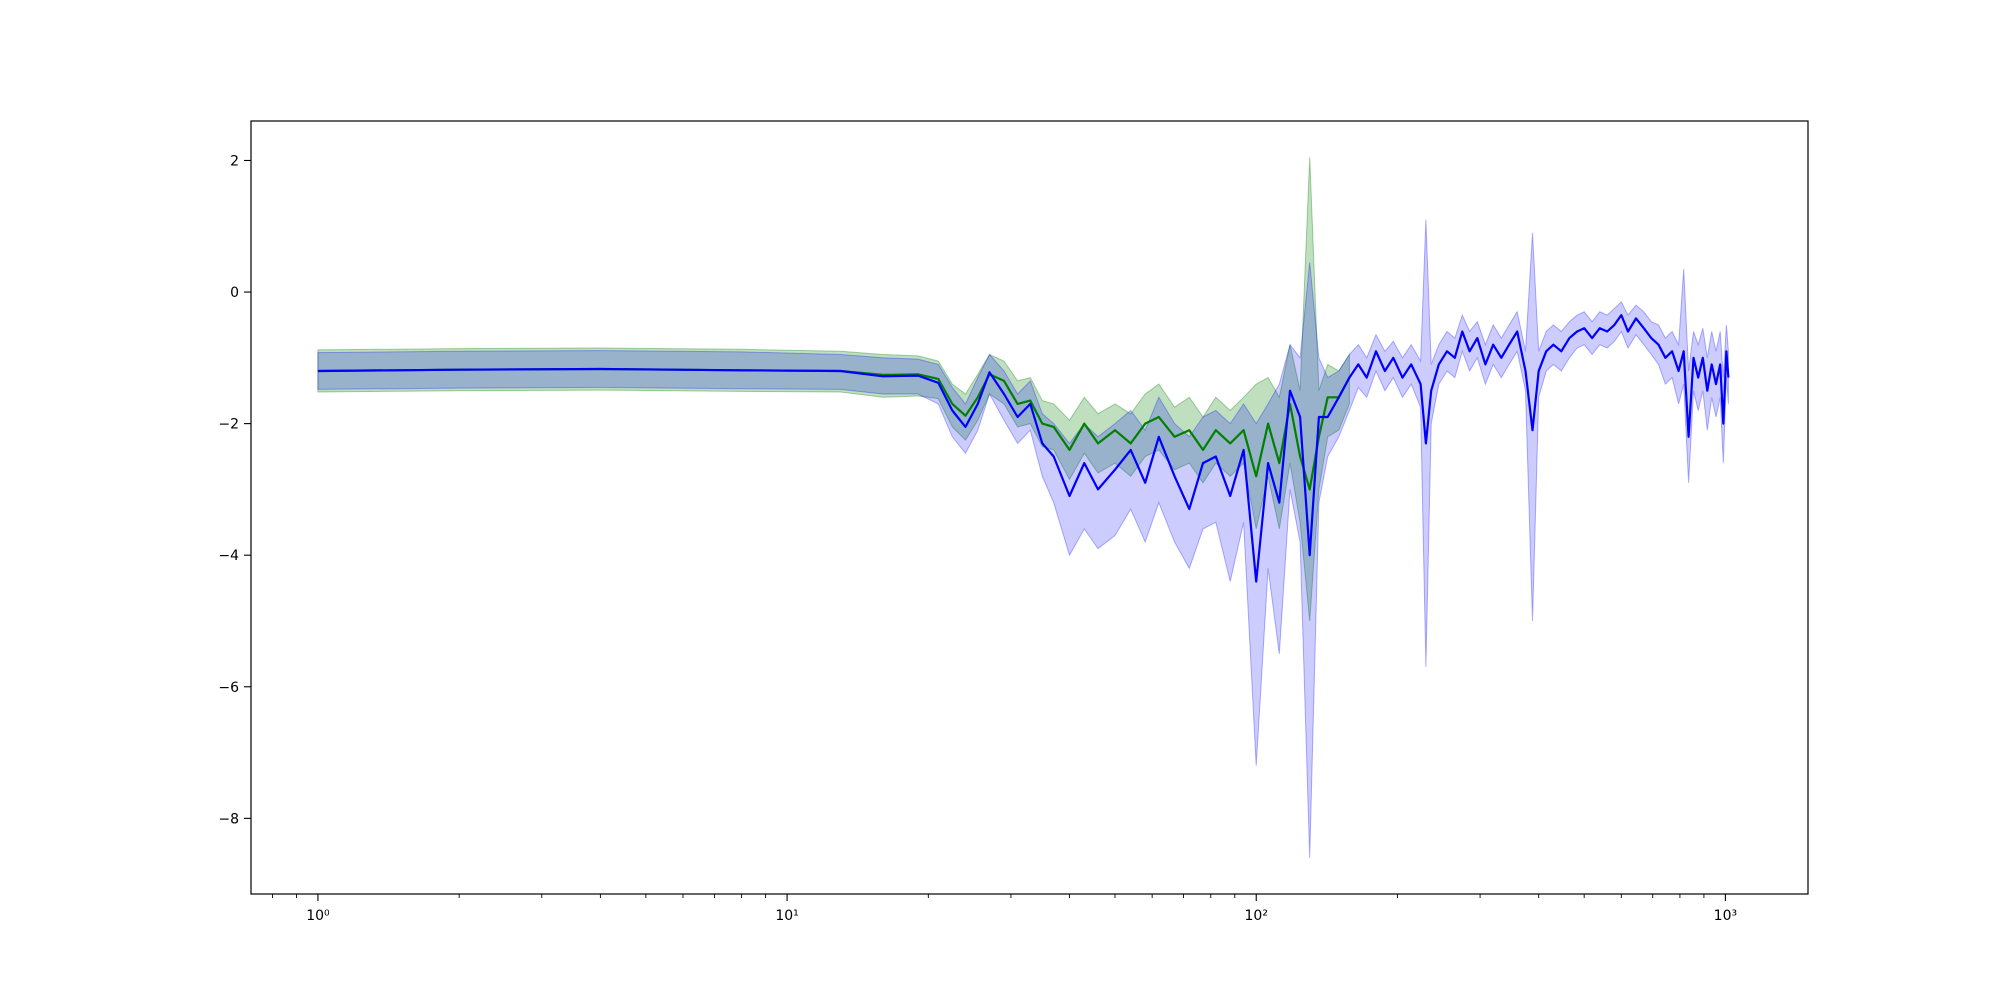 The height and width of the screenshot is (1000, 2000). What do you see at coordinates (834, 429) in the screenshot?
I see `series-1-line` at bounding box center [834, 429].